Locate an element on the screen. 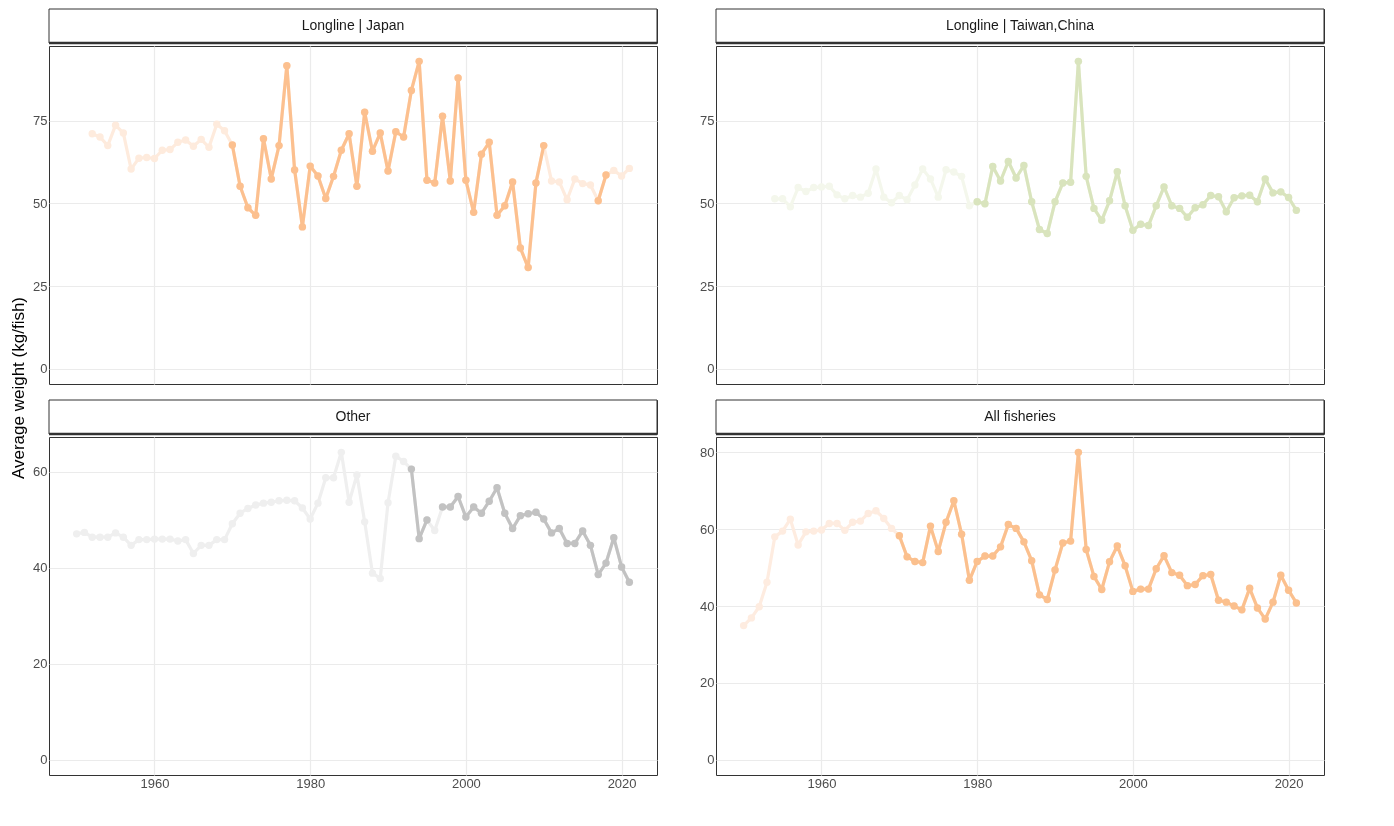 This screenshot has width=1394, height=826. chart-title: Longline | Japan is located at coordinates (353, 25).